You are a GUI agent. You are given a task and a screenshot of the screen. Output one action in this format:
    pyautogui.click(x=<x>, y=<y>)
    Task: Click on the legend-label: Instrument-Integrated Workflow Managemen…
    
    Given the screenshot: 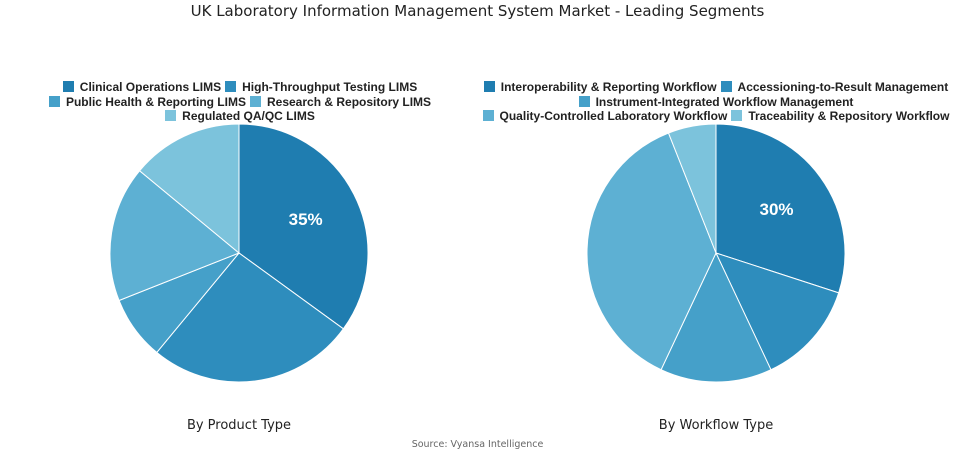 What is the action you would take?
    pyautogui.click(x=724, y=101)
    